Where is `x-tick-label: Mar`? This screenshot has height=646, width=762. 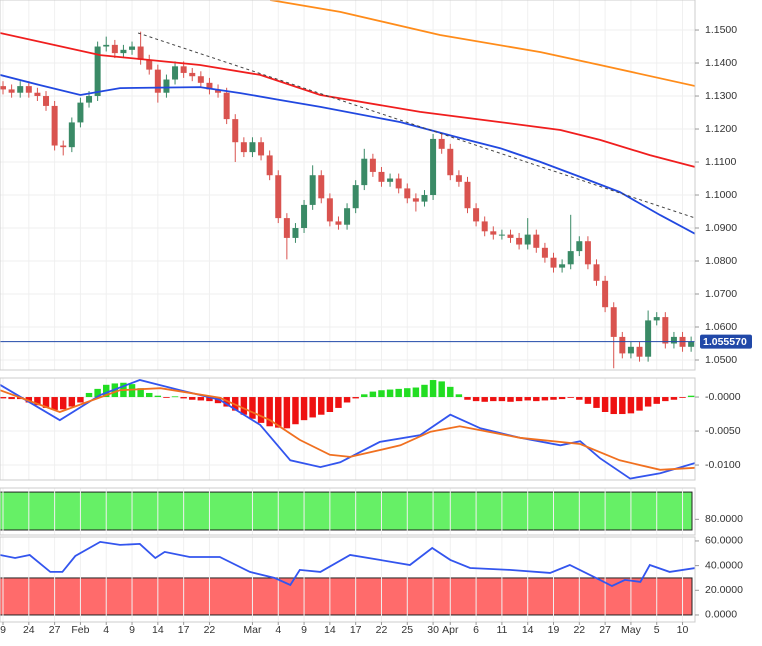 x-tick-label: Mar is located at coordinates (252, 630).